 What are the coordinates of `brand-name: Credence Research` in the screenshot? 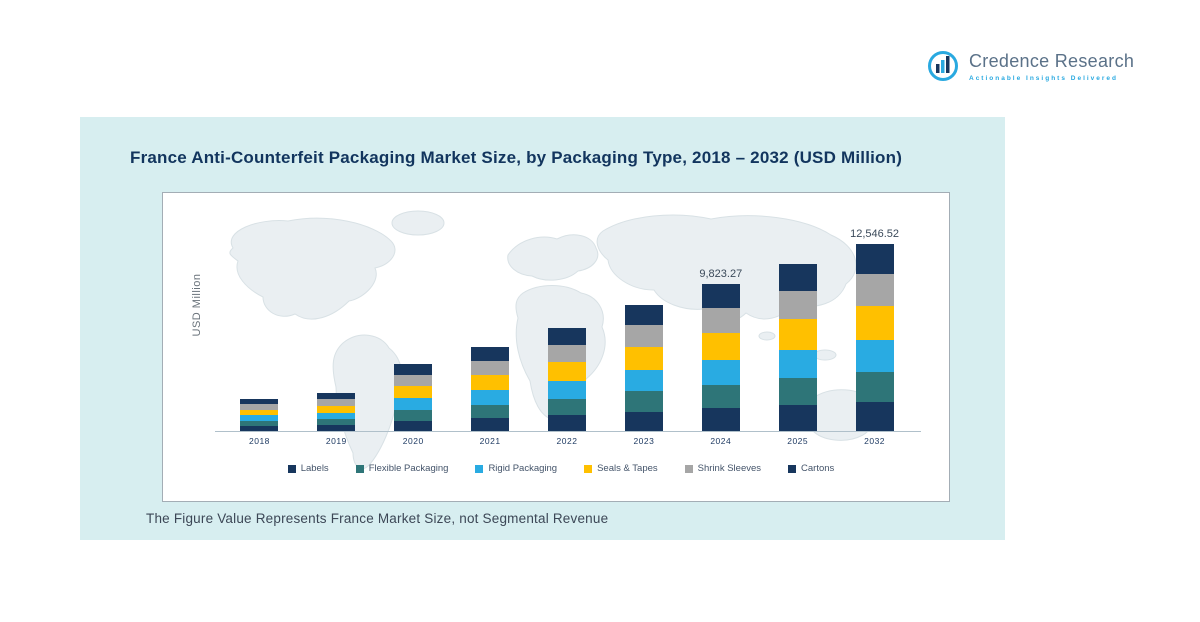 It's located at (1052, 60).